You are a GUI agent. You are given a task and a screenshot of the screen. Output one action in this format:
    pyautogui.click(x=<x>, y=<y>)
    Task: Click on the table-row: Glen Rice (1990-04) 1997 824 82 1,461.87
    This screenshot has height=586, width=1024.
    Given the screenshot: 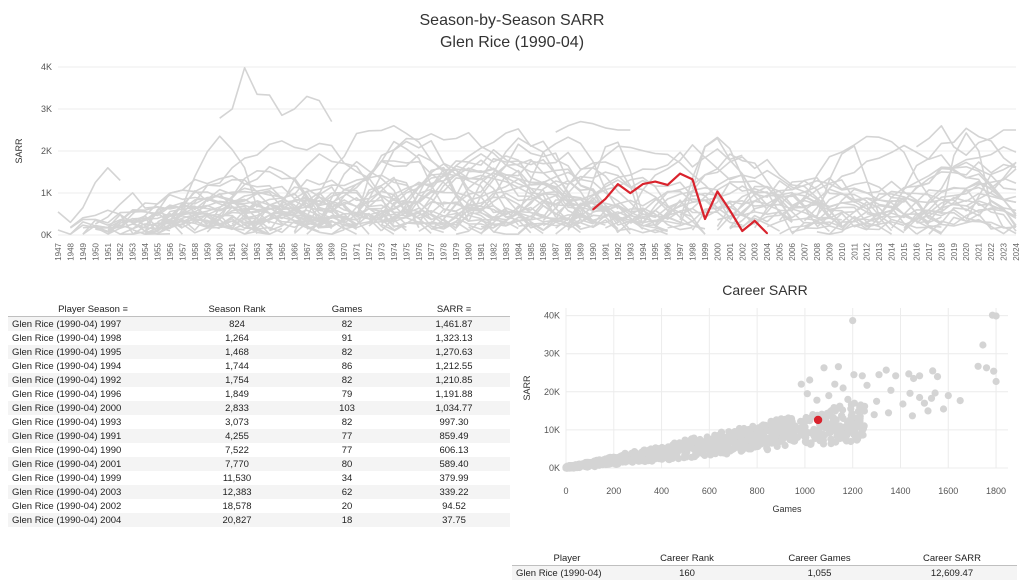 What is the action you would take?
    pyautogui.click(x=259, y=323)
    